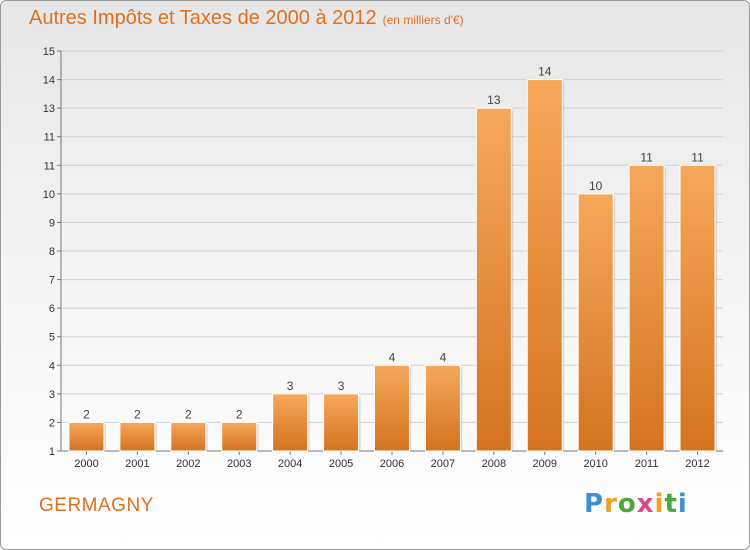 The height and width of the screenshot is (550, 750). Describe the element at coordinates (52, 223) in the screenshot. I see `y-tick-label: 9` at that location.